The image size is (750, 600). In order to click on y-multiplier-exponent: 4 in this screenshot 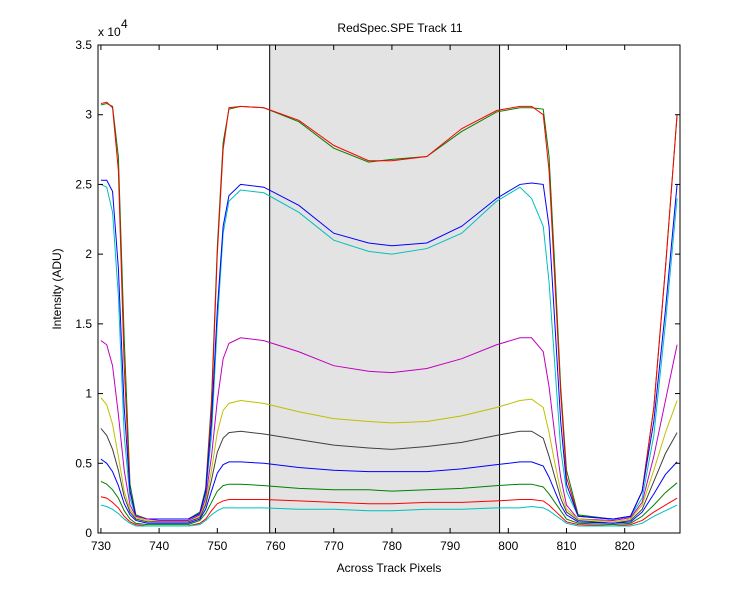, I will do `click(124, 24)`.